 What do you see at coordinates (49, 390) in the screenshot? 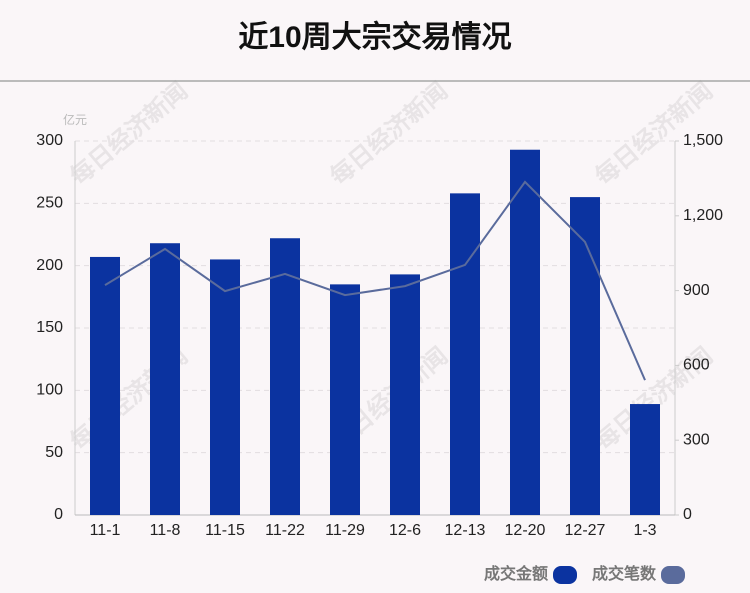
I see `y-tick-label: 100` at bounding box center [49, 390].